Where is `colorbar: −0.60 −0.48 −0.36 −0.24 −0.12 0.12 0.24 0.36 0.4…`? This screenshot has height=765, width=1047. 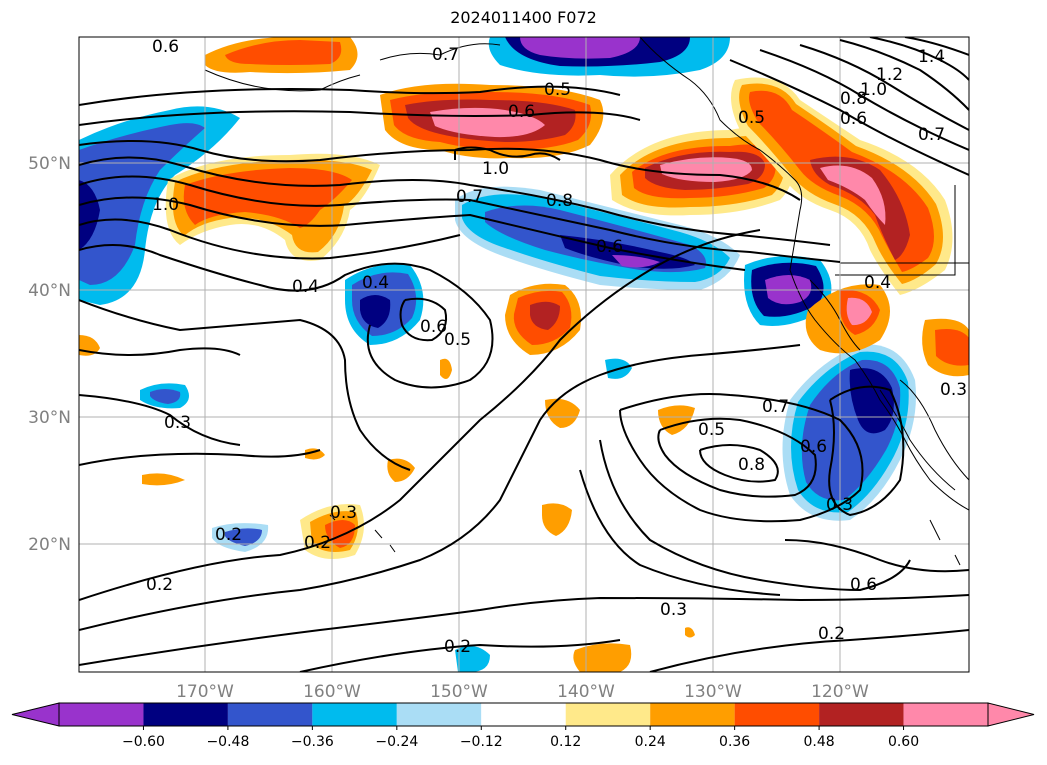
colorbar: −0.60 −0.48 −0.36 −0.24 −0.12 0.12 0.24 0.36 0.4… is located at coordinates (523, 726).